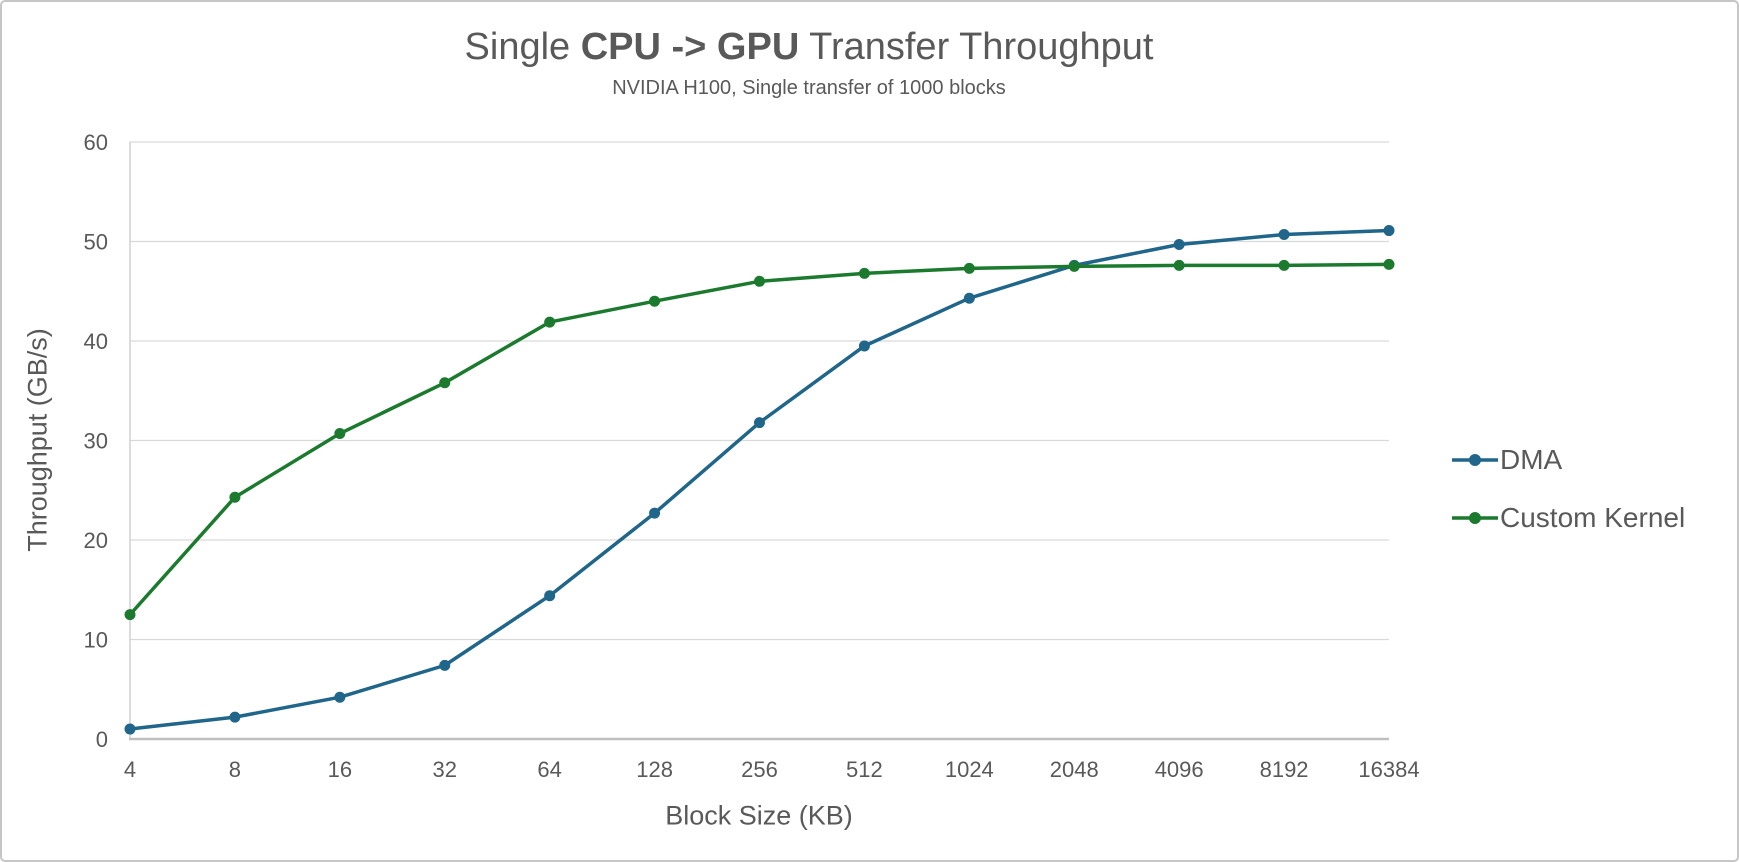 This screenshot has height=862, width=1739. Describe the element at coordinates (864, 769) in the screenshot. I see `x-tick-label: 512` at that location.